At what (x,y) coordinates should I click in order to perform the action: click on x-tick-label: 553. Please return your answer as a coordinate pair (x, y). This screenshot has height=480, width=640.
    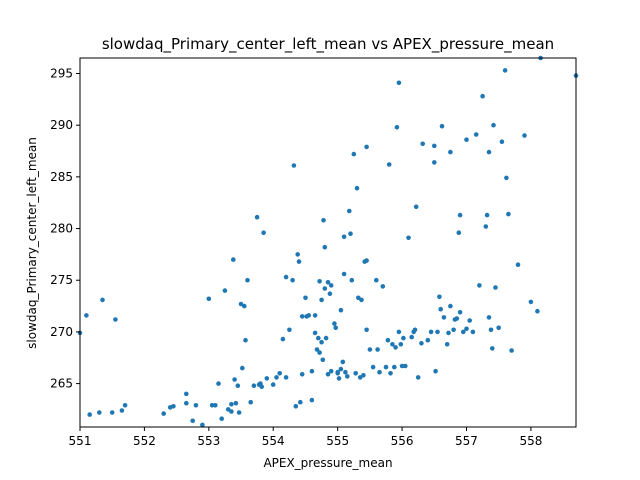
    Looking at the image, I should click on (208, 441).